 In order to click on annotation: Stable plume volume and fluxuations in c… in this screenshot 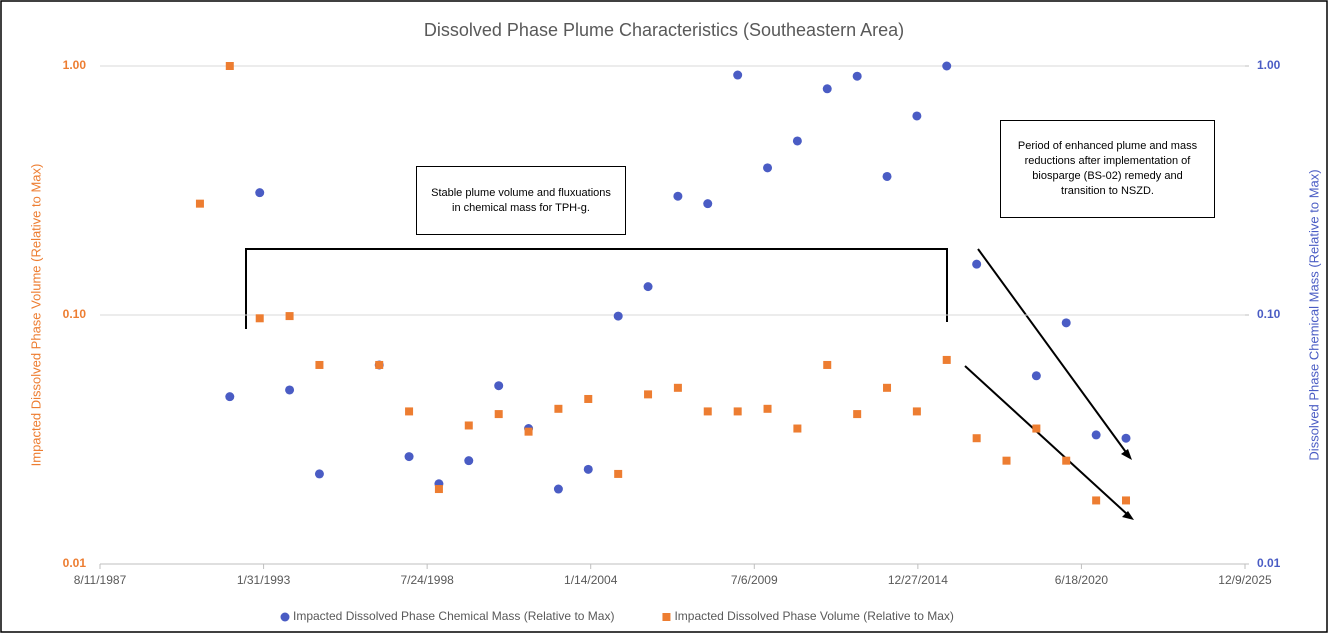, I will do `click(521, 200)`.